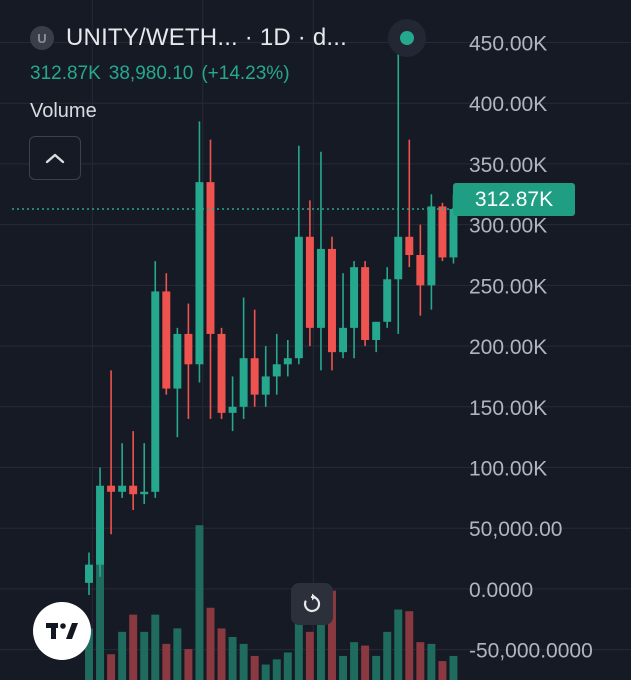  I want to click on y-tick-label: 100.00K, so click(508, 469).